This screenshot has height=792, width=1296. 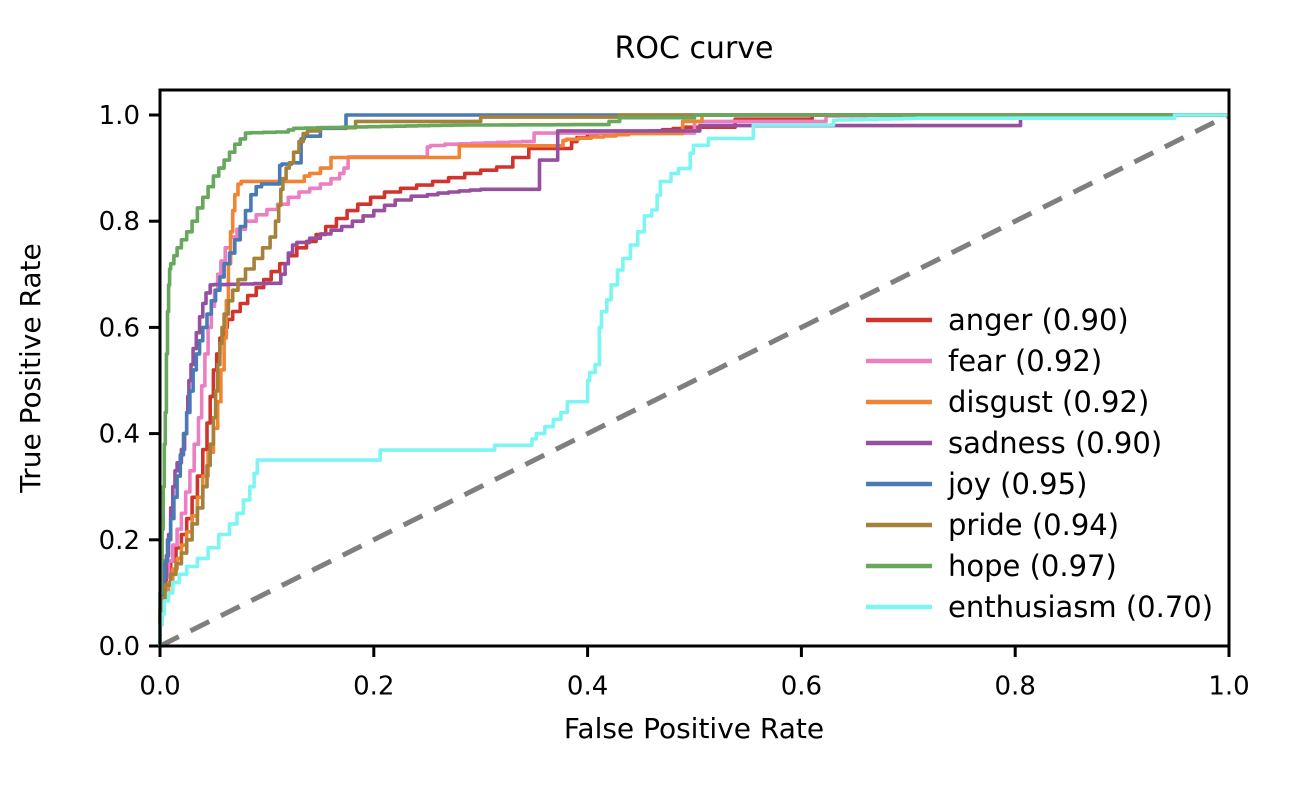 What do you see at coordinates (119, 116) in the screenshot?
I see `y-tick-label: 1.0` at bounding box center [119, 116].